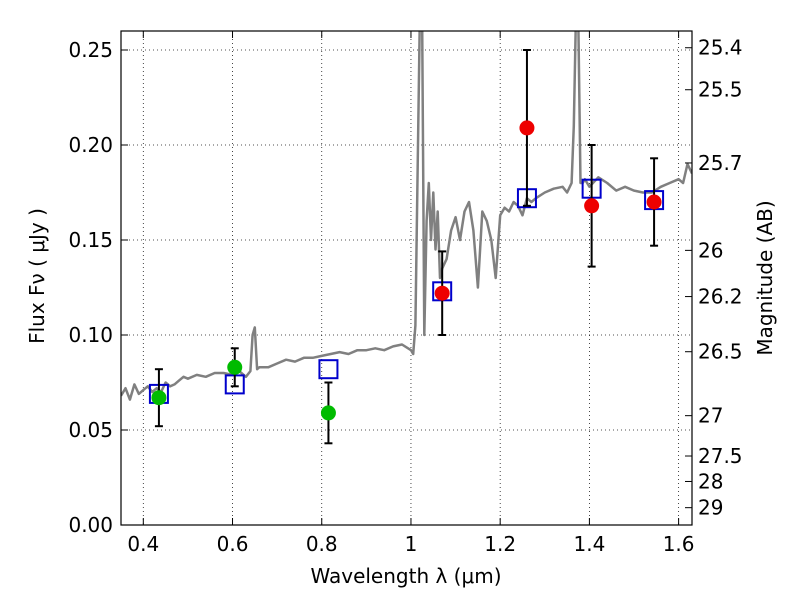 This screenshot has width=800, height=600. Describe the element at coordinates (90, 50) in the screenshot. I see `y-tick-label: 0.25` at that location.